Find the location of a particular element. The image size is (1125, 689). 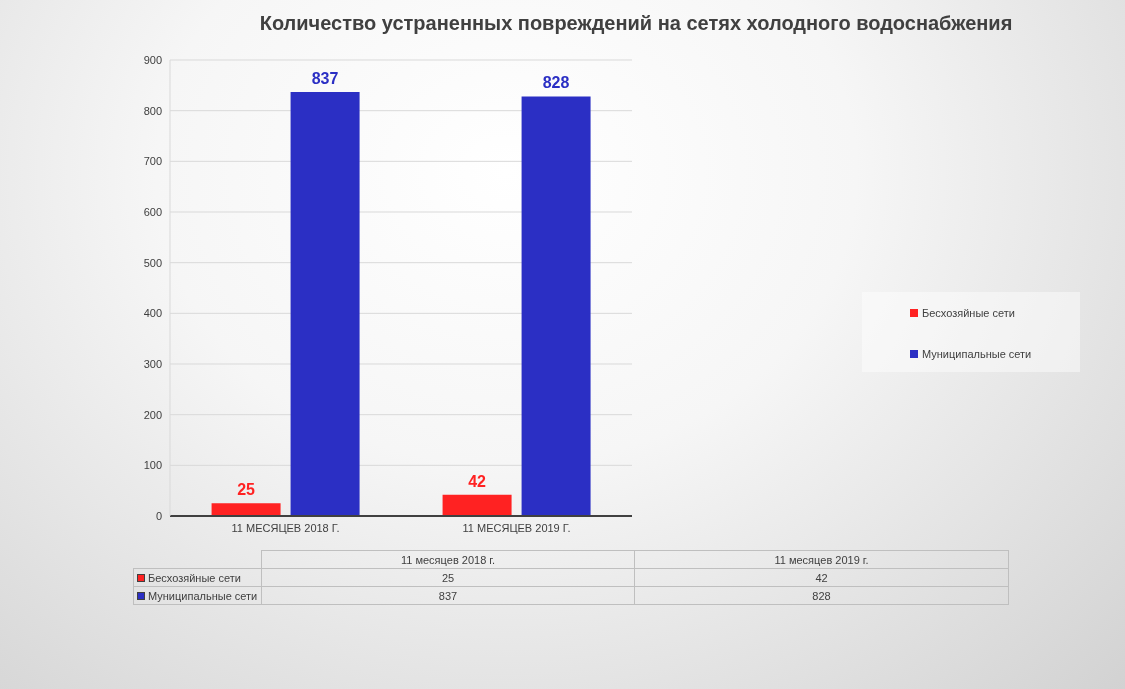

text: Муниципальные сети is located at coordinates (203, 596).